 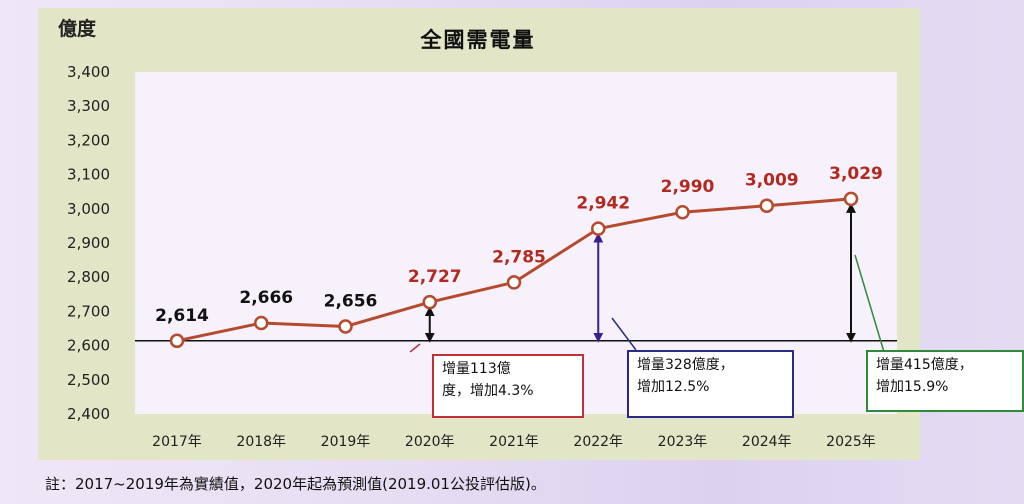 I want to click on y-axis-unit: 億度, so click(x=77, y=28).